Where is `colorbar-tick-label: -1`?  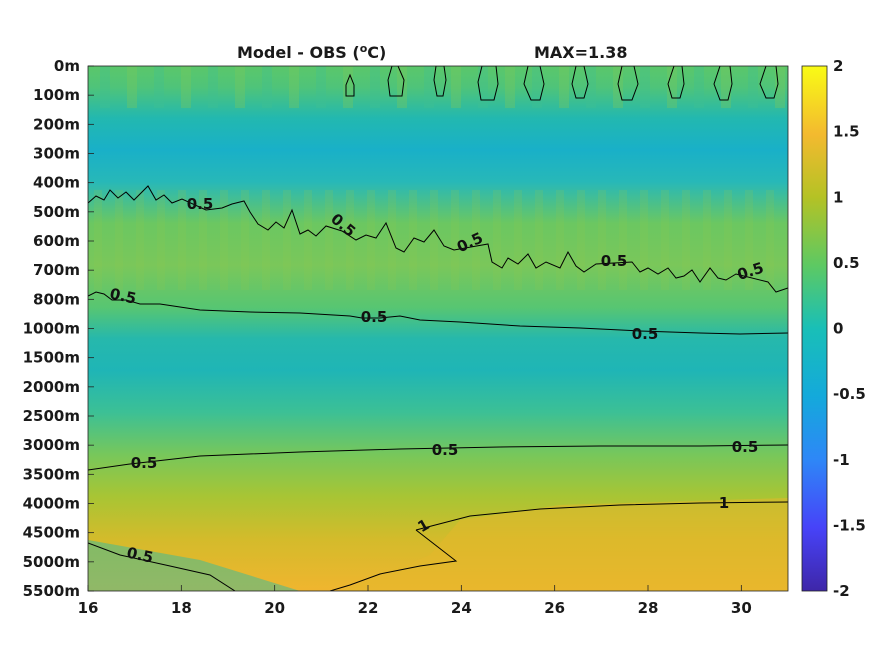
colorbar-tick-label: -1 is located at coordinates (841, 460).